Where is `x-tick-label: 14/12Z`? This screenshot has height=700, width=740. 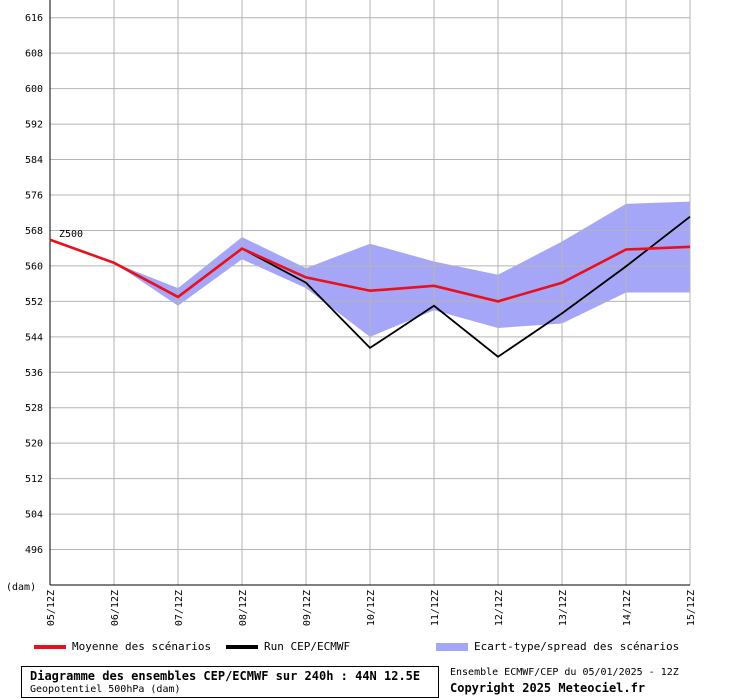 x-tick-label: 14/12Z is located at coordinates (627, 608).